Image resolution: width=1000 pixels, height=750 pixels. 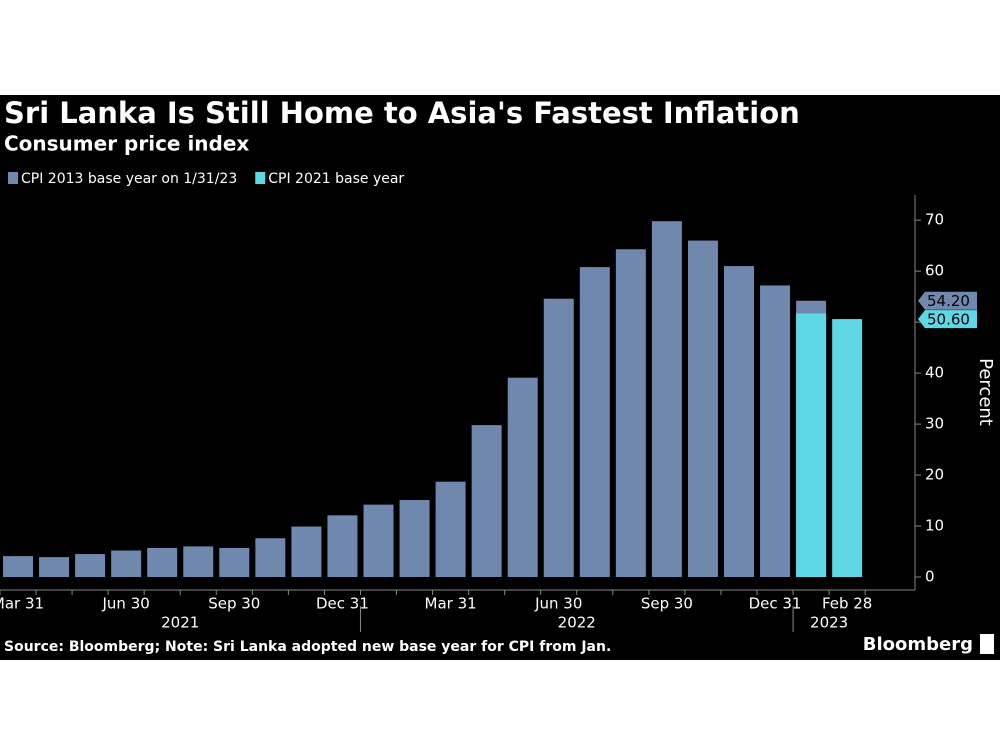 I want to click on y-axis-label: Percent, so click(x=985, y=392).